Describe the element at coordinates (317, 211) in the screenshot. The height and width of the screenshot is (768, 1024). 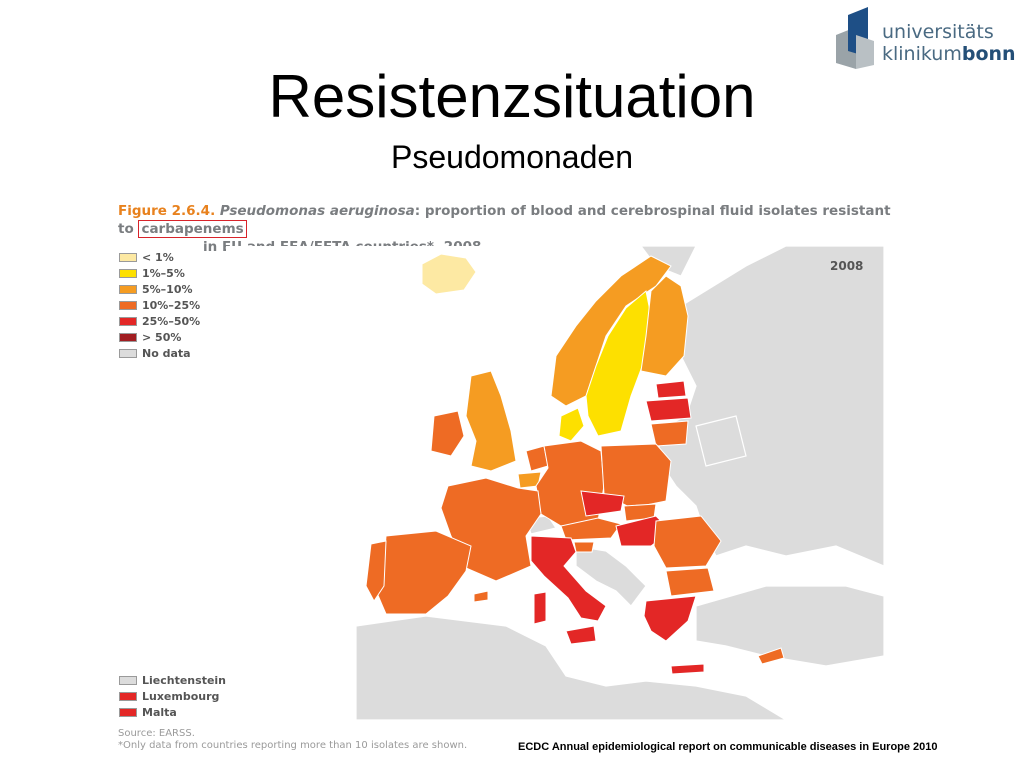
I see `figure-species: Pseudomonas aeruginosa` at that location.